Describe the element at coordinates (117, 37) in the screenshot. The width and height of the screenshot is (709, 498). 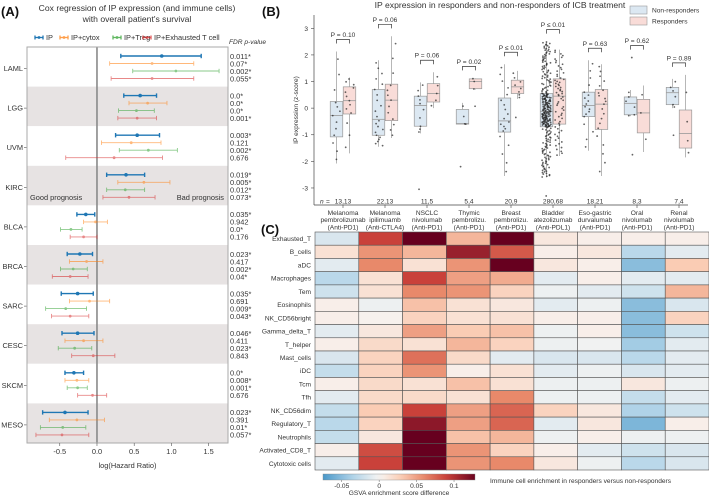
I see `legend-point-icon` at that location.